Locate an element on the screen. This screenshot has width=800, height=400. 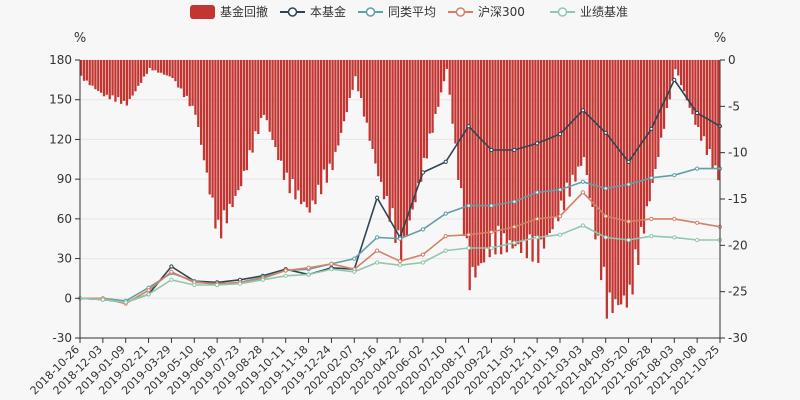
legend-label: 同类平均 is located at coordinates (412, 12).